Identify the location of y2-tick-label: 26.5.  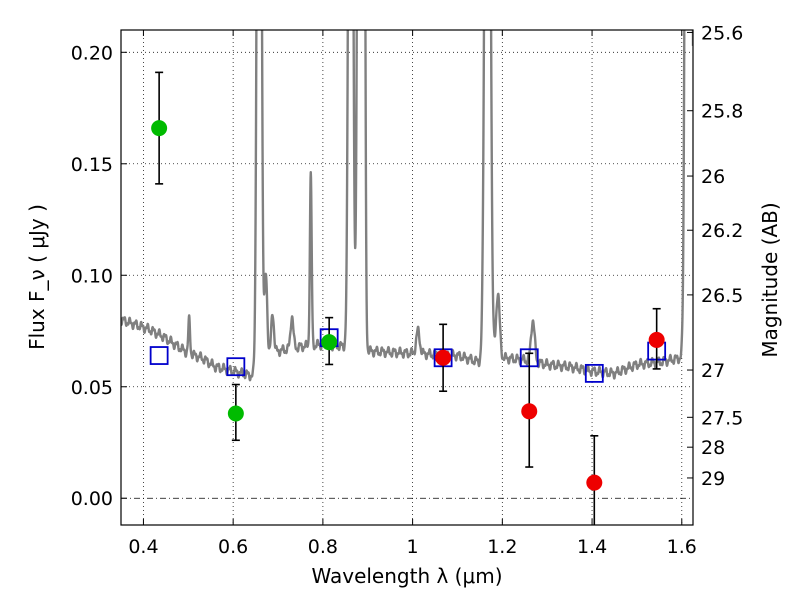
(722, 296).